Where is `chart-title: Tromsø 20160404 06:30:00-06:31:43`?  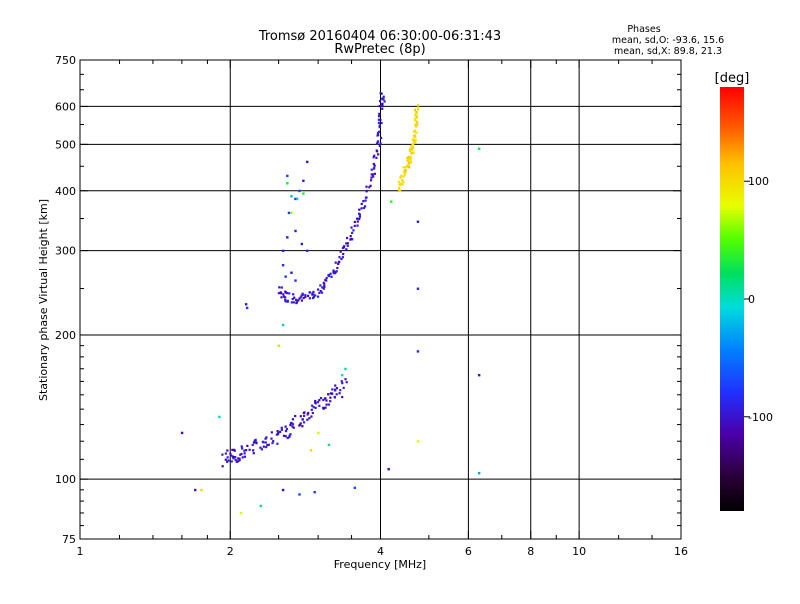
chart-title: Tromsø 20160404 06:30:00-06:31:43 is located at coordinates (379, 36).